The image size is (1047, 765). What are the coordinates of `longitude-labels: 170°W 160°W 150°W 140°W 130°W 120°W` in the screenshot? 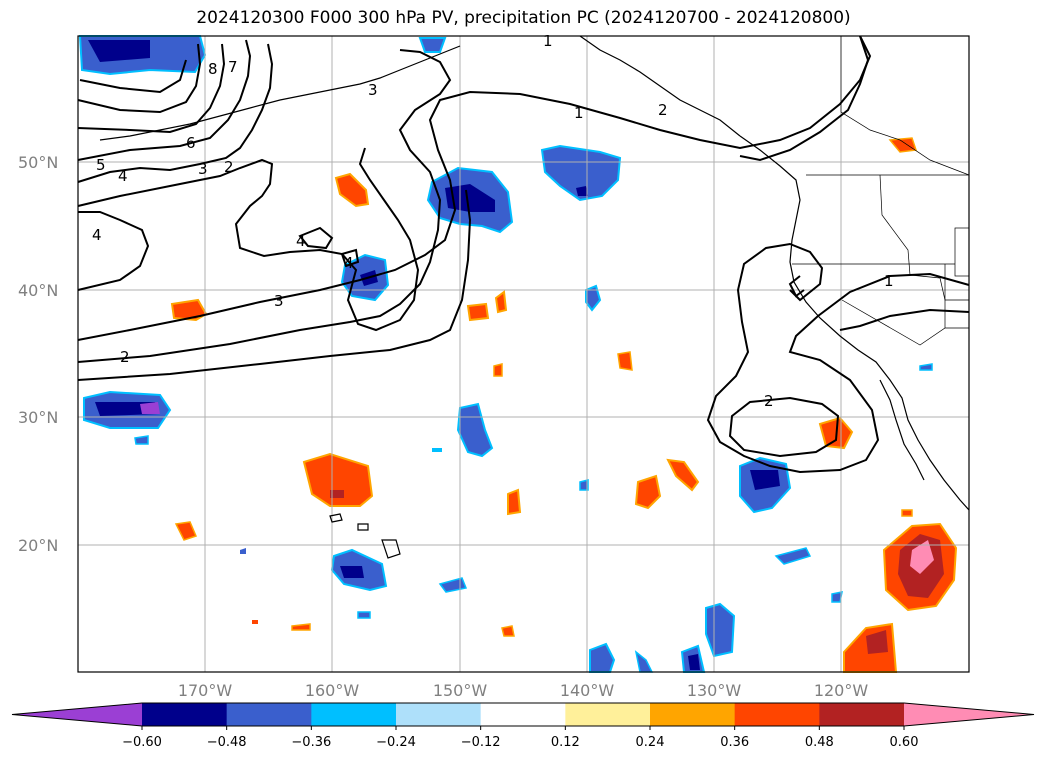 It's located at (523, 690).